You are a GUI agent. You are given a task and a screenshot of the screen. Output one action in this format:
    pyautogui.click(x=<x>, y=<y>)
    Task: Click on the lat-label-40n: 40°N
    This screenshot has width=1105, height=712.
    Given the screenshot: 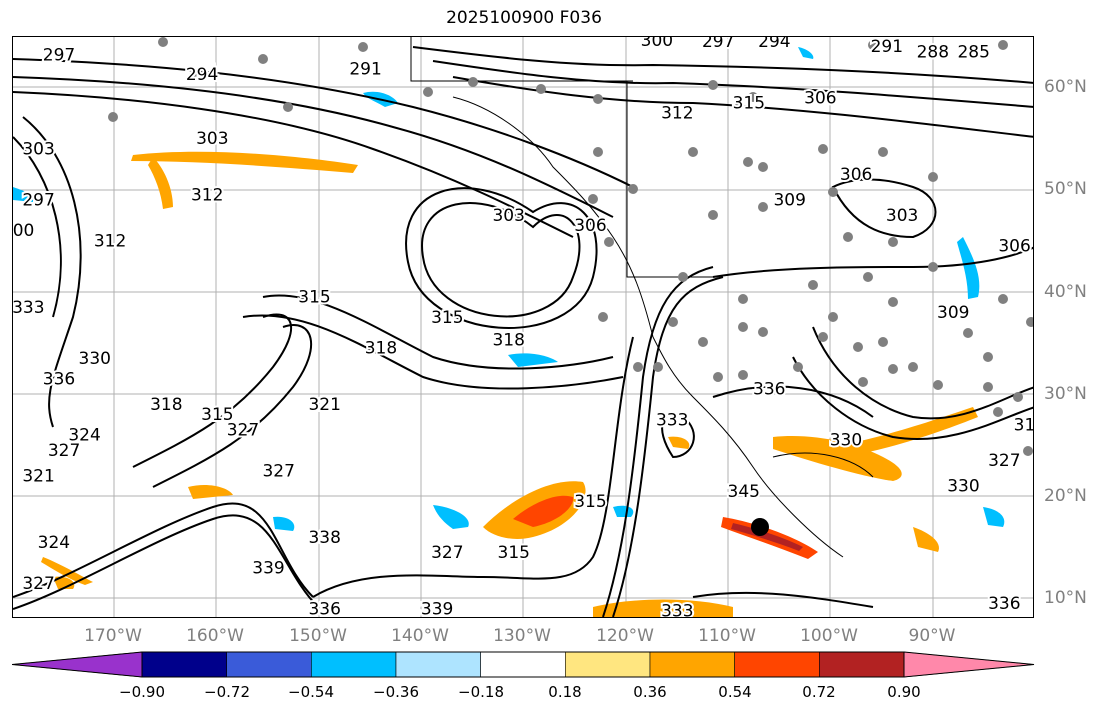 What is the action you would take?
    pyautogui.click(x=1065, y=292)
    